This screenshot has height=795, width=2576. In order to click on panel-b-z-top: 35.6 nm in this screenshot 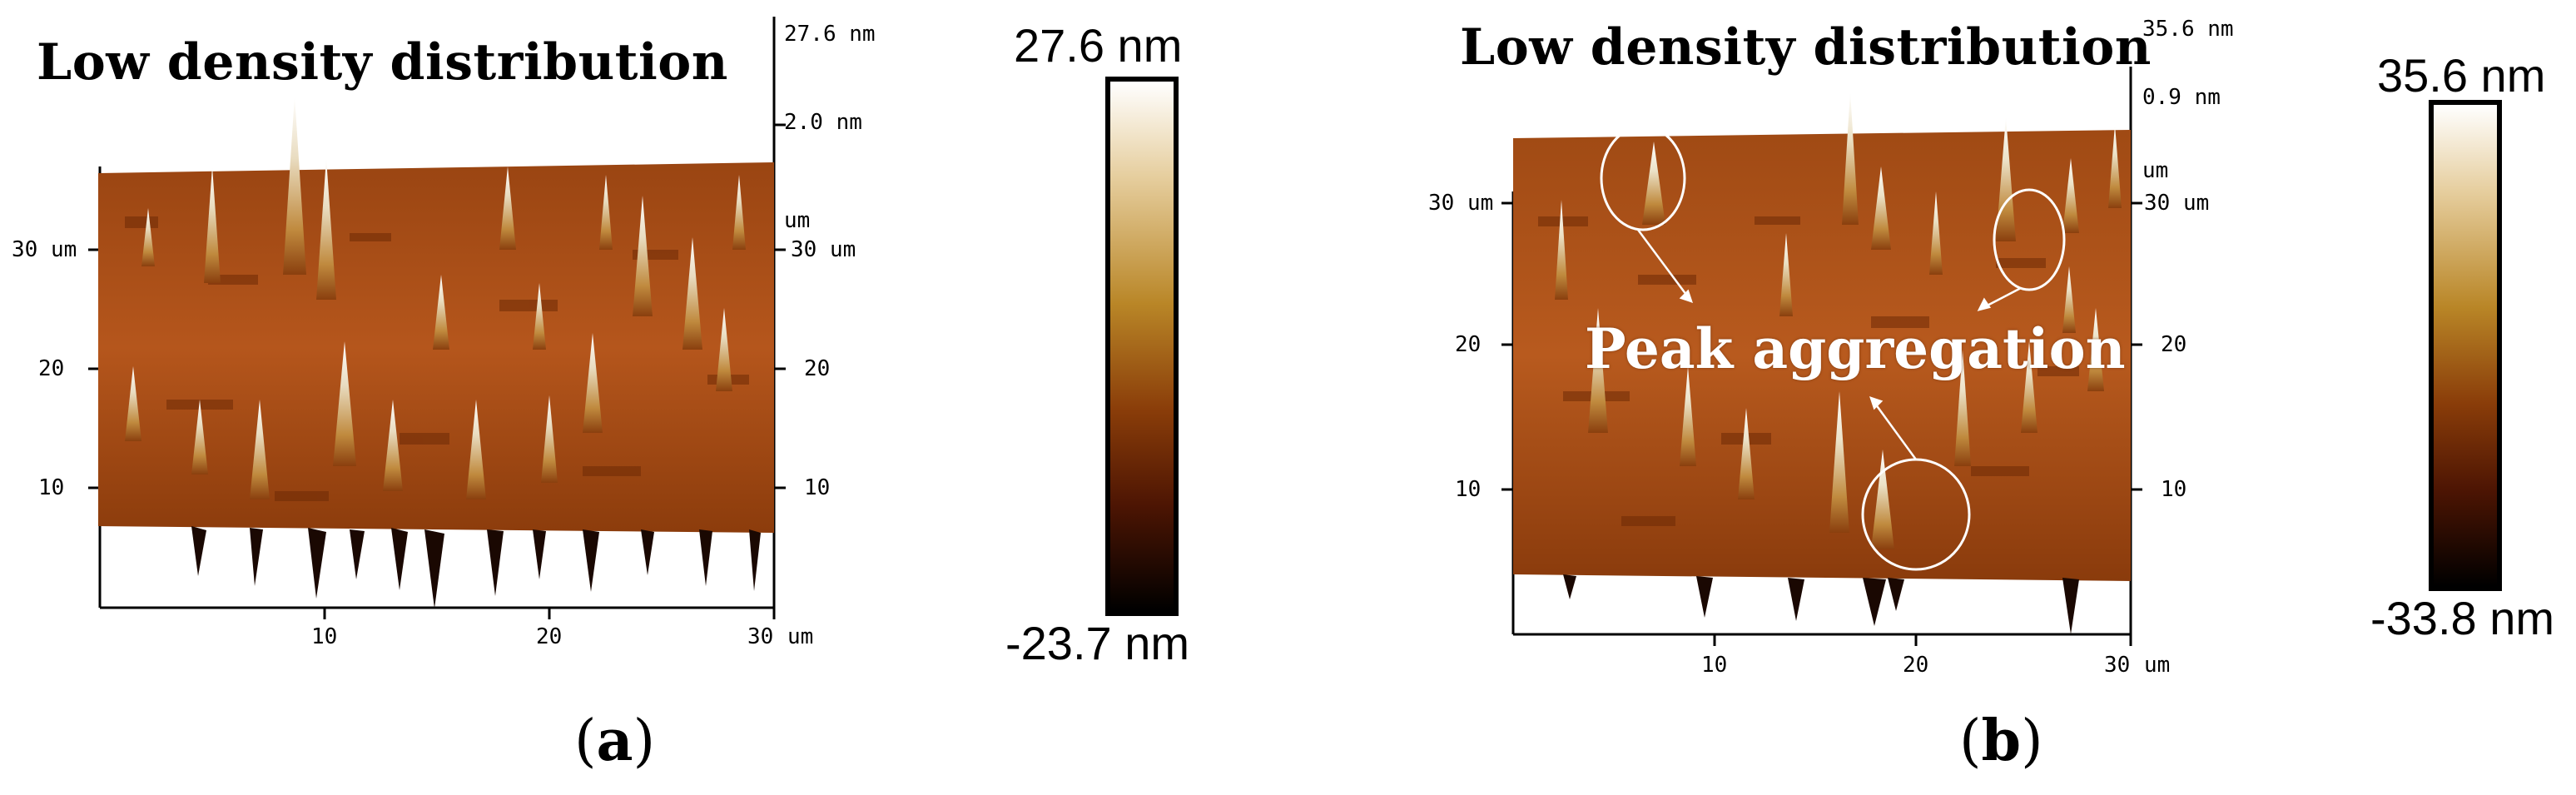, I will do `click(2188, 30)`.